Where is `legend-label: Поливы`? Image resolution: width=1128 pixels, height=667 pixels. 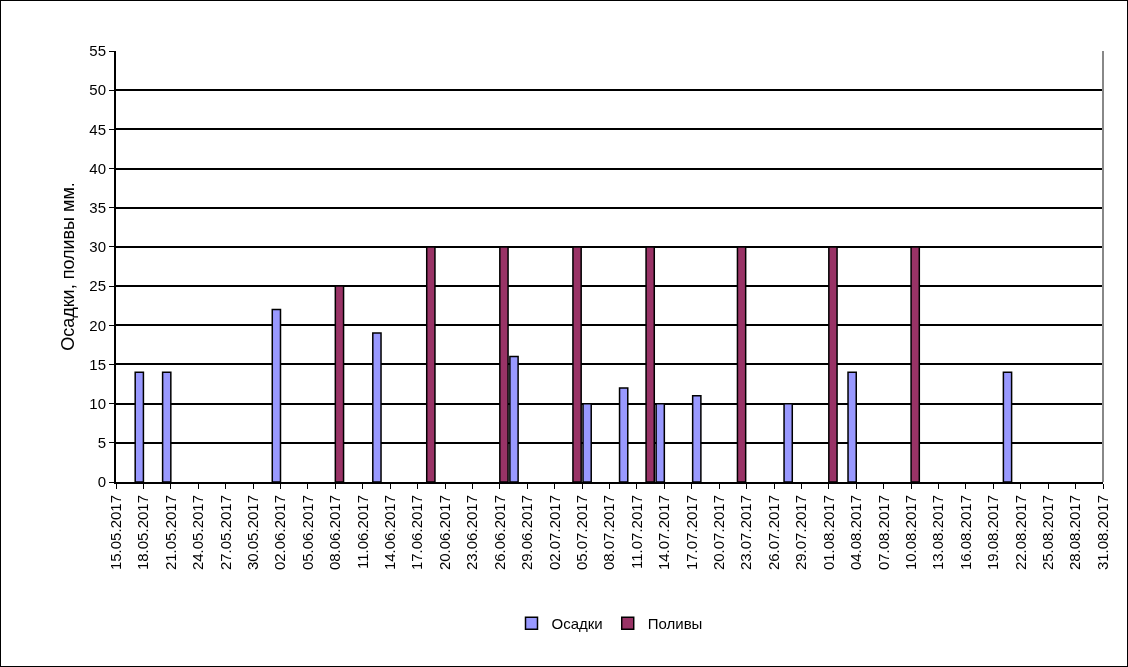
legend-label: Поливы is located at coordinates (675, 624).